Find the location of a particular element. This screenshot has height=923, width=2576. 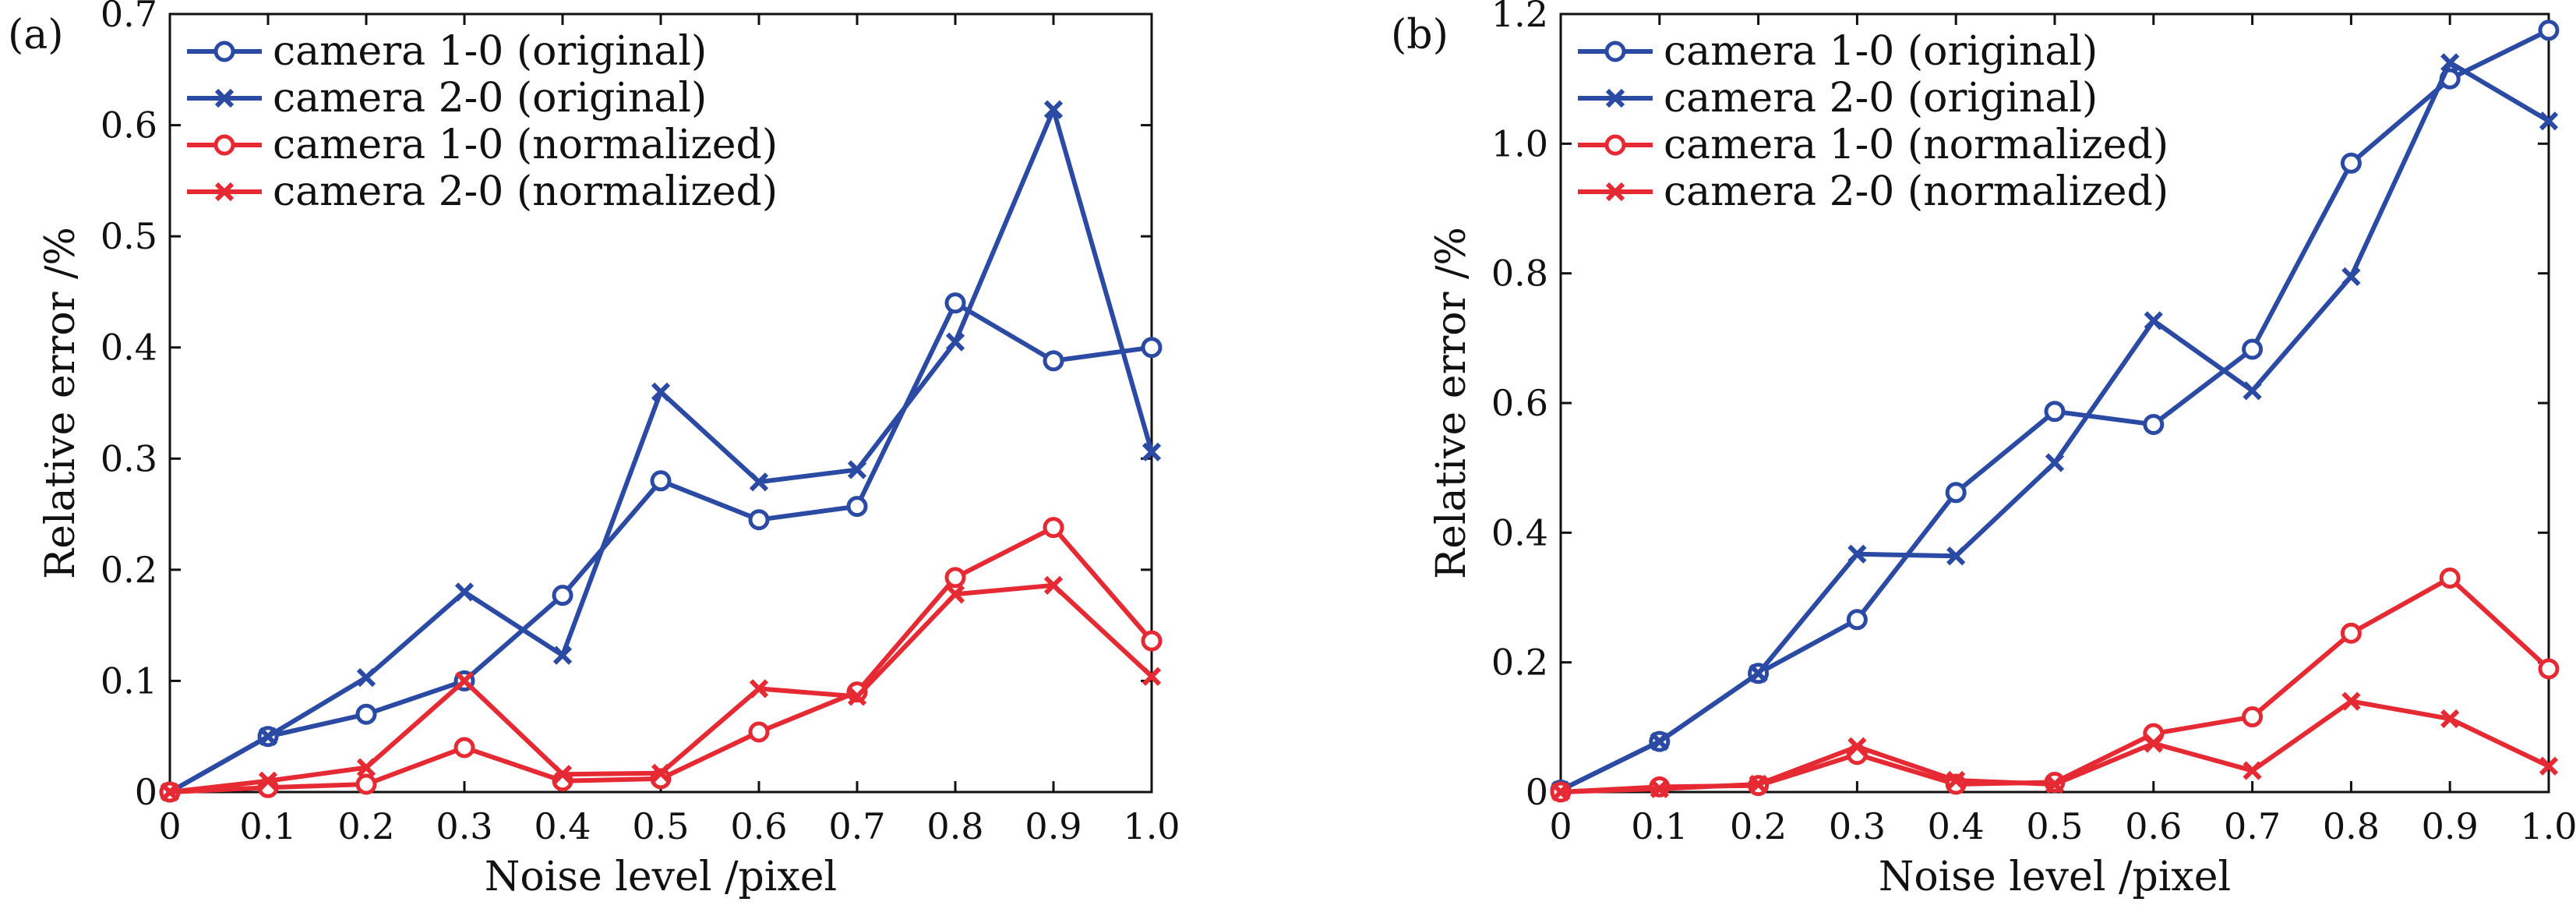

x-axis-label: Noise level /pixel is located at coordinates (661, 877).